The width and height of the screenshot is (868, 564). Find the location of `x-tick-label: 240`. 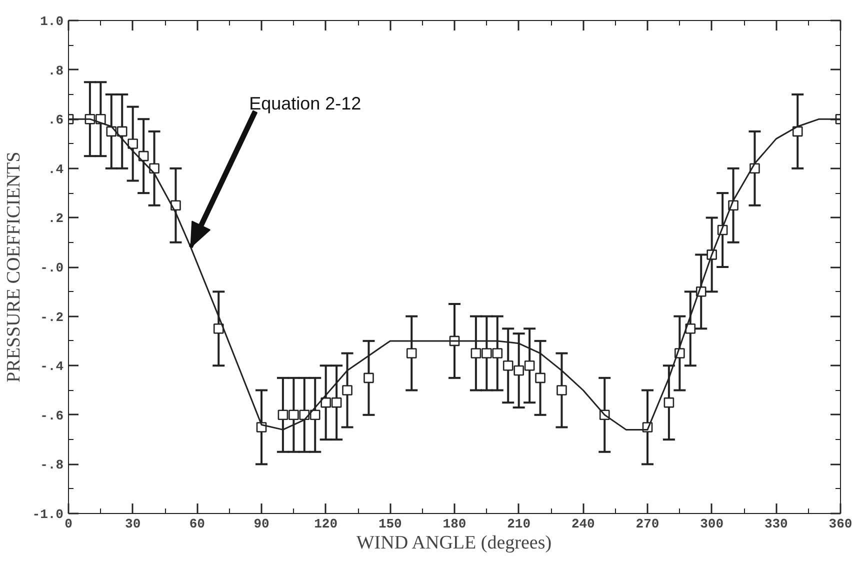

x-tick-label: 240 is located at coordinates (583, 524).